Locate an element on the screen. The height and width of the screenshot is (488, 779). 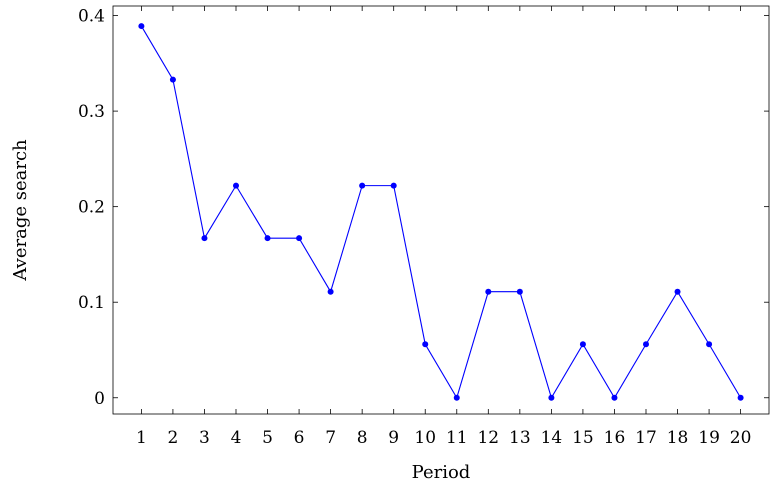
y-tick-label: 0.1 is located at coordinates (91, 303).